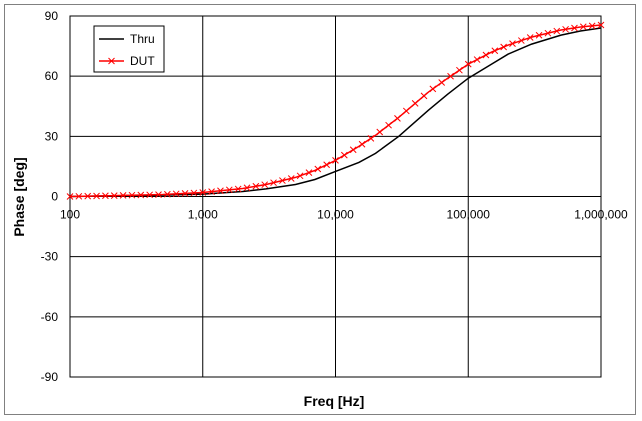 The width and height of the screenshot is (642, 421). I want to click on legend-box, so click(129, 49).